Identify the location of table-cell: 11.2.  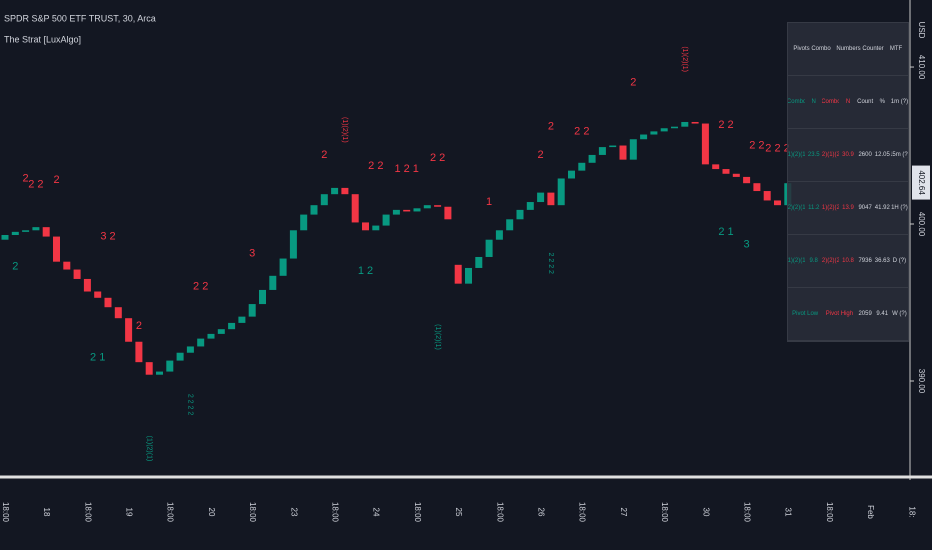
(814, 208).